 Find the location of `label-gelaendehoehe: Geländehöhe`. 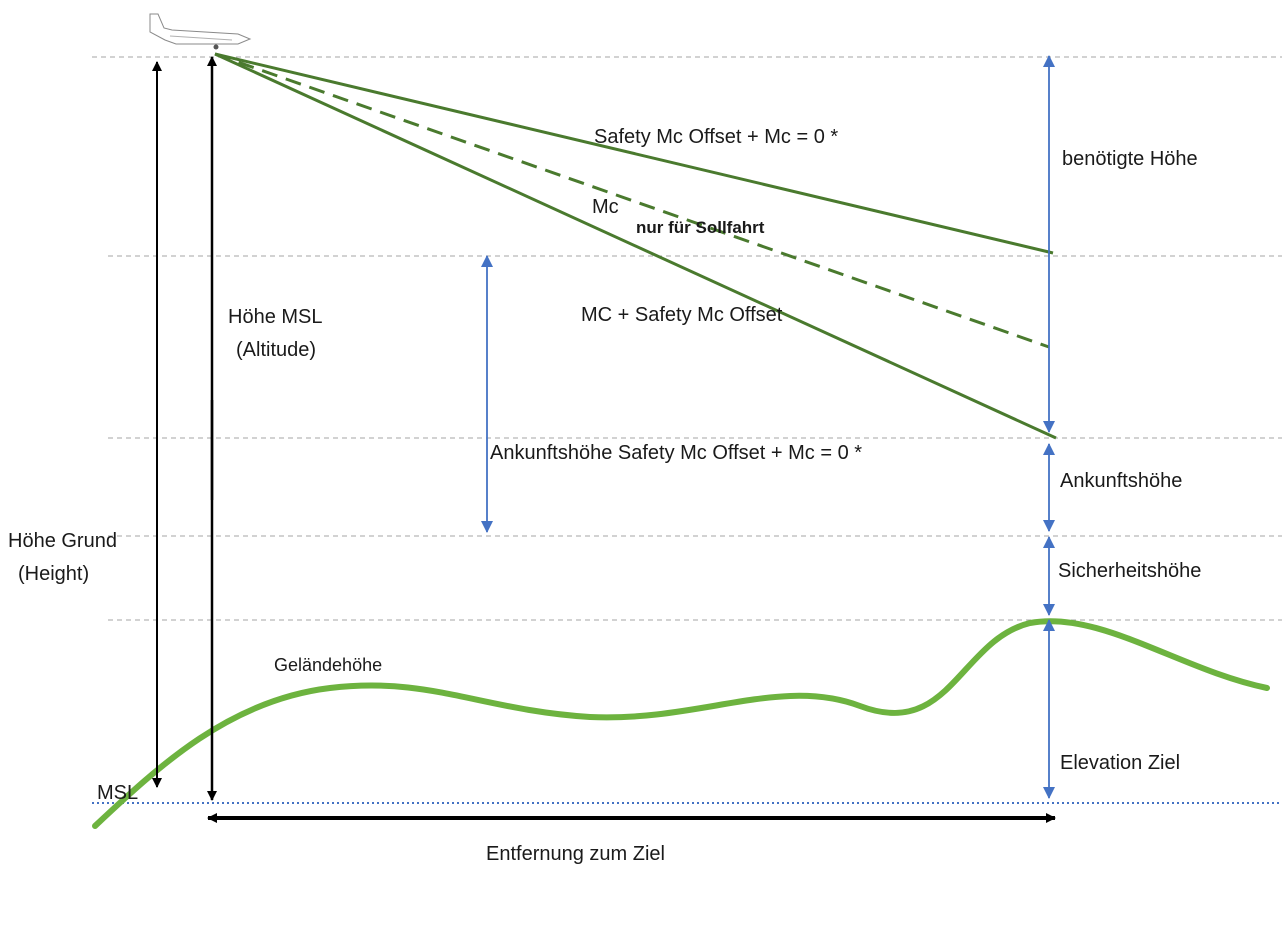

label-gelaendehoehe: Geländehöhe is located at coordinates (328, 665).